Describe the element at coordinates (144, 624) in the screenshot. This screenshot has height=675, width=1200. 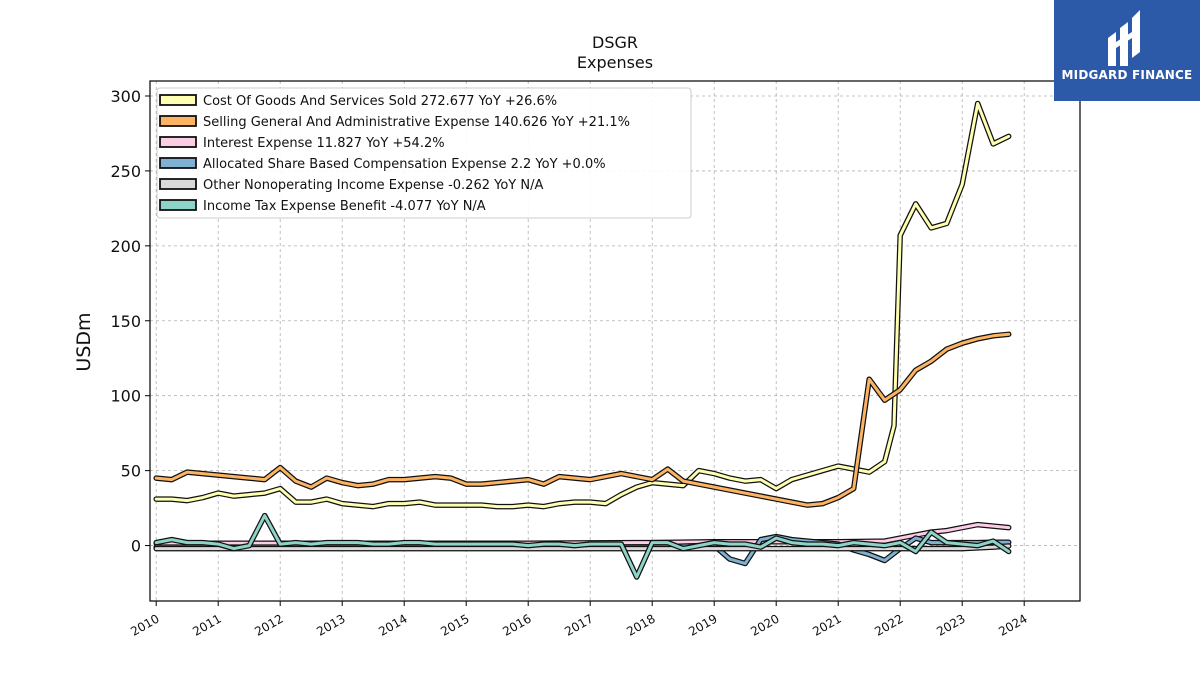
I see `x-tick-label: 2010` at that location.